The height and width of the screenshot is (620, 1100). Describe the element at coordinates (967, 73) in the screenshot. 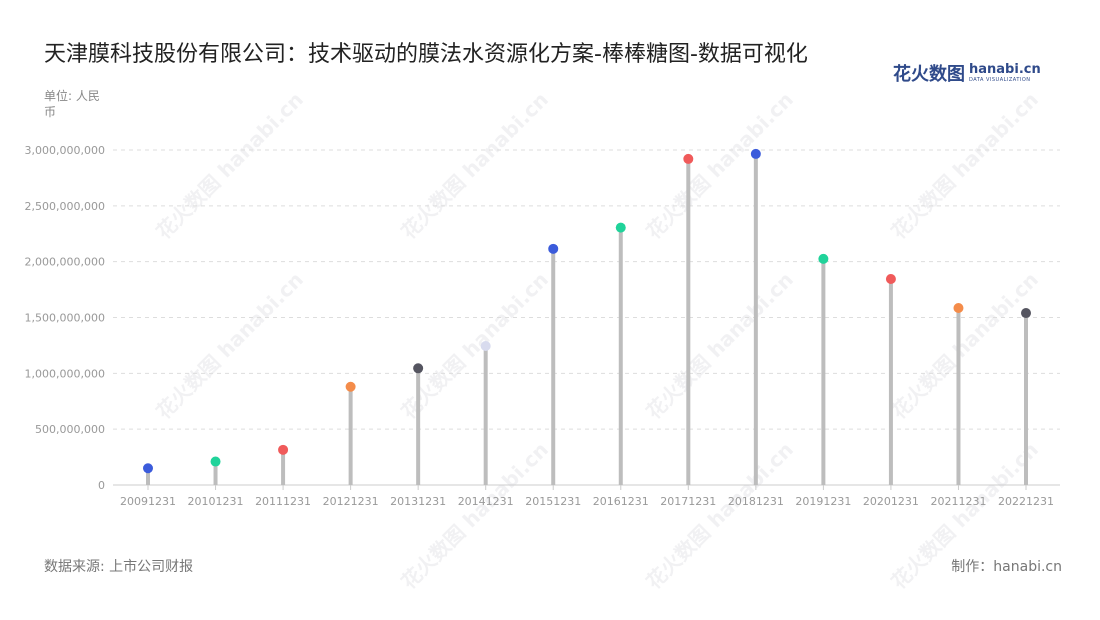

I see `brand-logo: 花火数图 hanabi.cn DATA VISUALIZATION` at that location.